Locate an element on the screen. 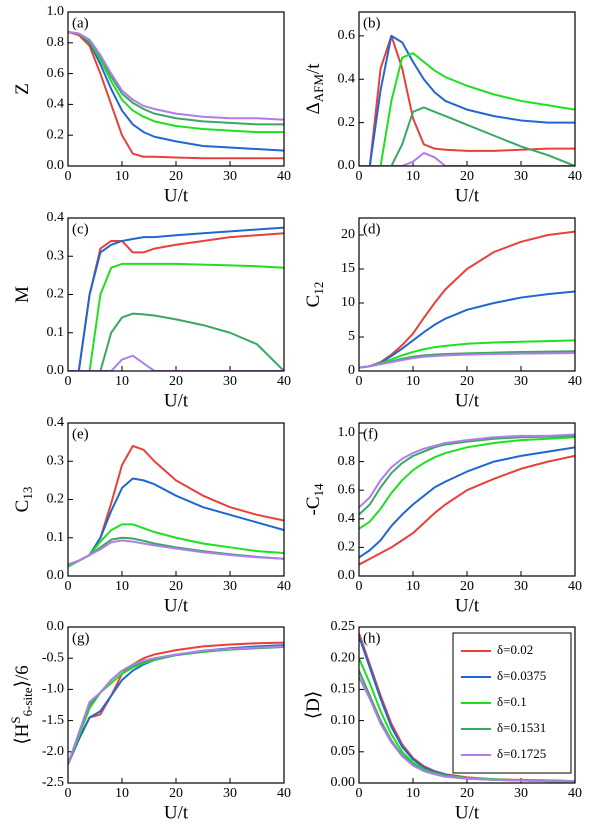 The image size is (595, 837). y-axis-label-part: Z is located at coordinates (22, 89).